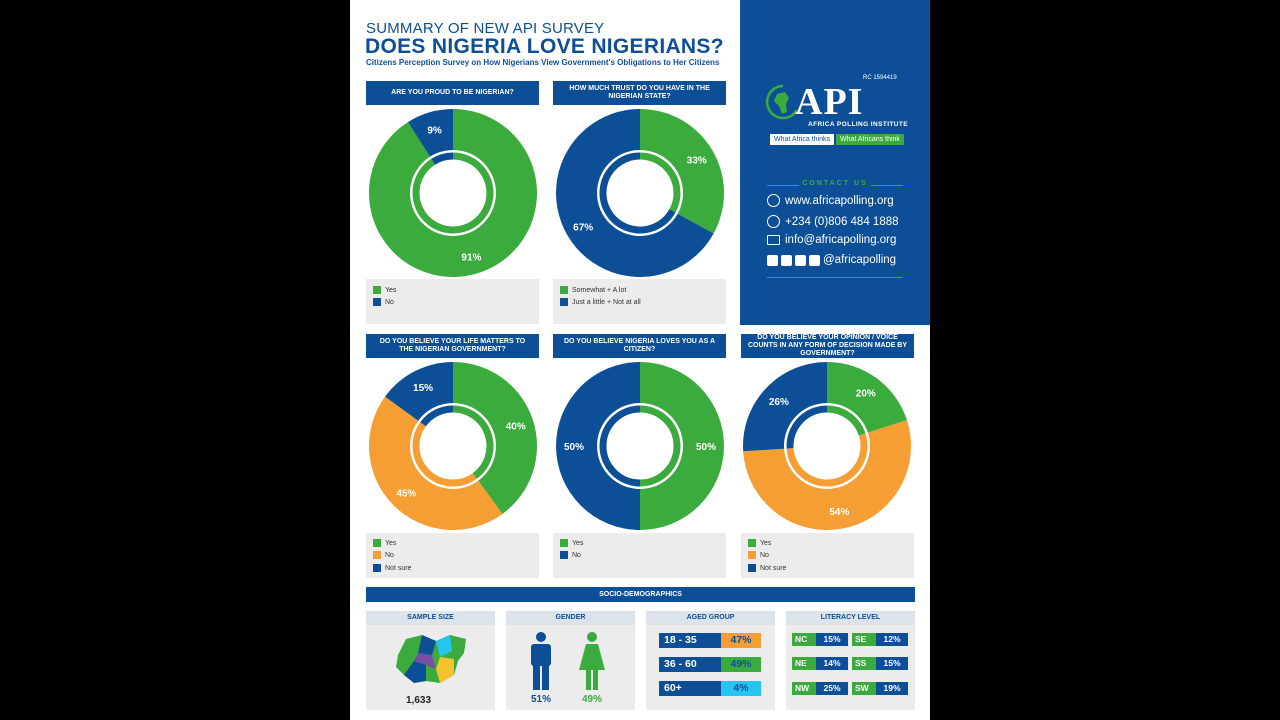  Describe the element at coordinates (850, 618) in the screenshot. I see `card-title: LITERACY LEVEL` at that location.